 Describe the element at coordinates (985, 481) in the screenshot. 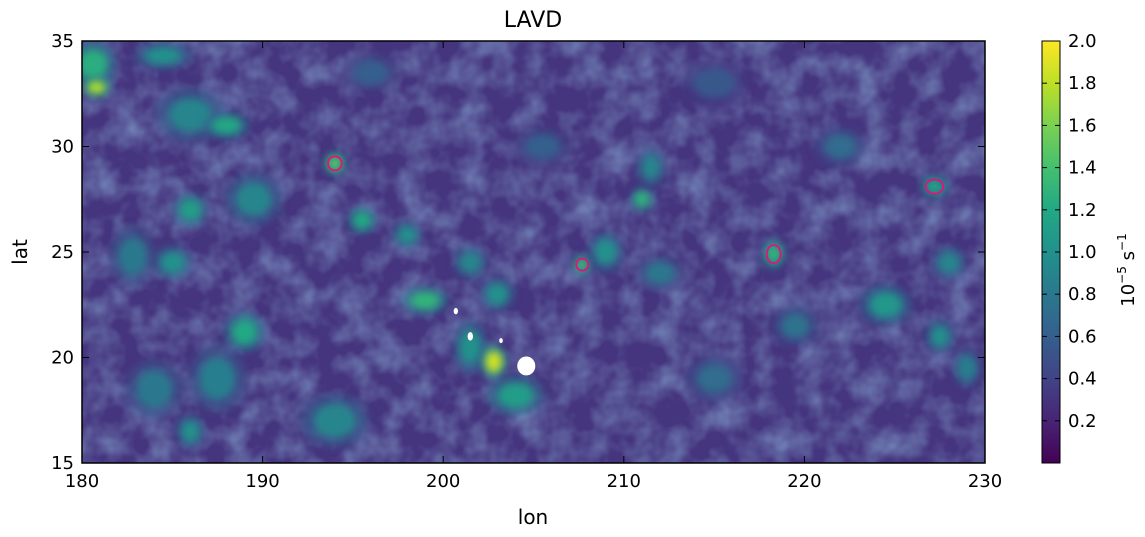

I see `x-tick-label: 230` at that location.